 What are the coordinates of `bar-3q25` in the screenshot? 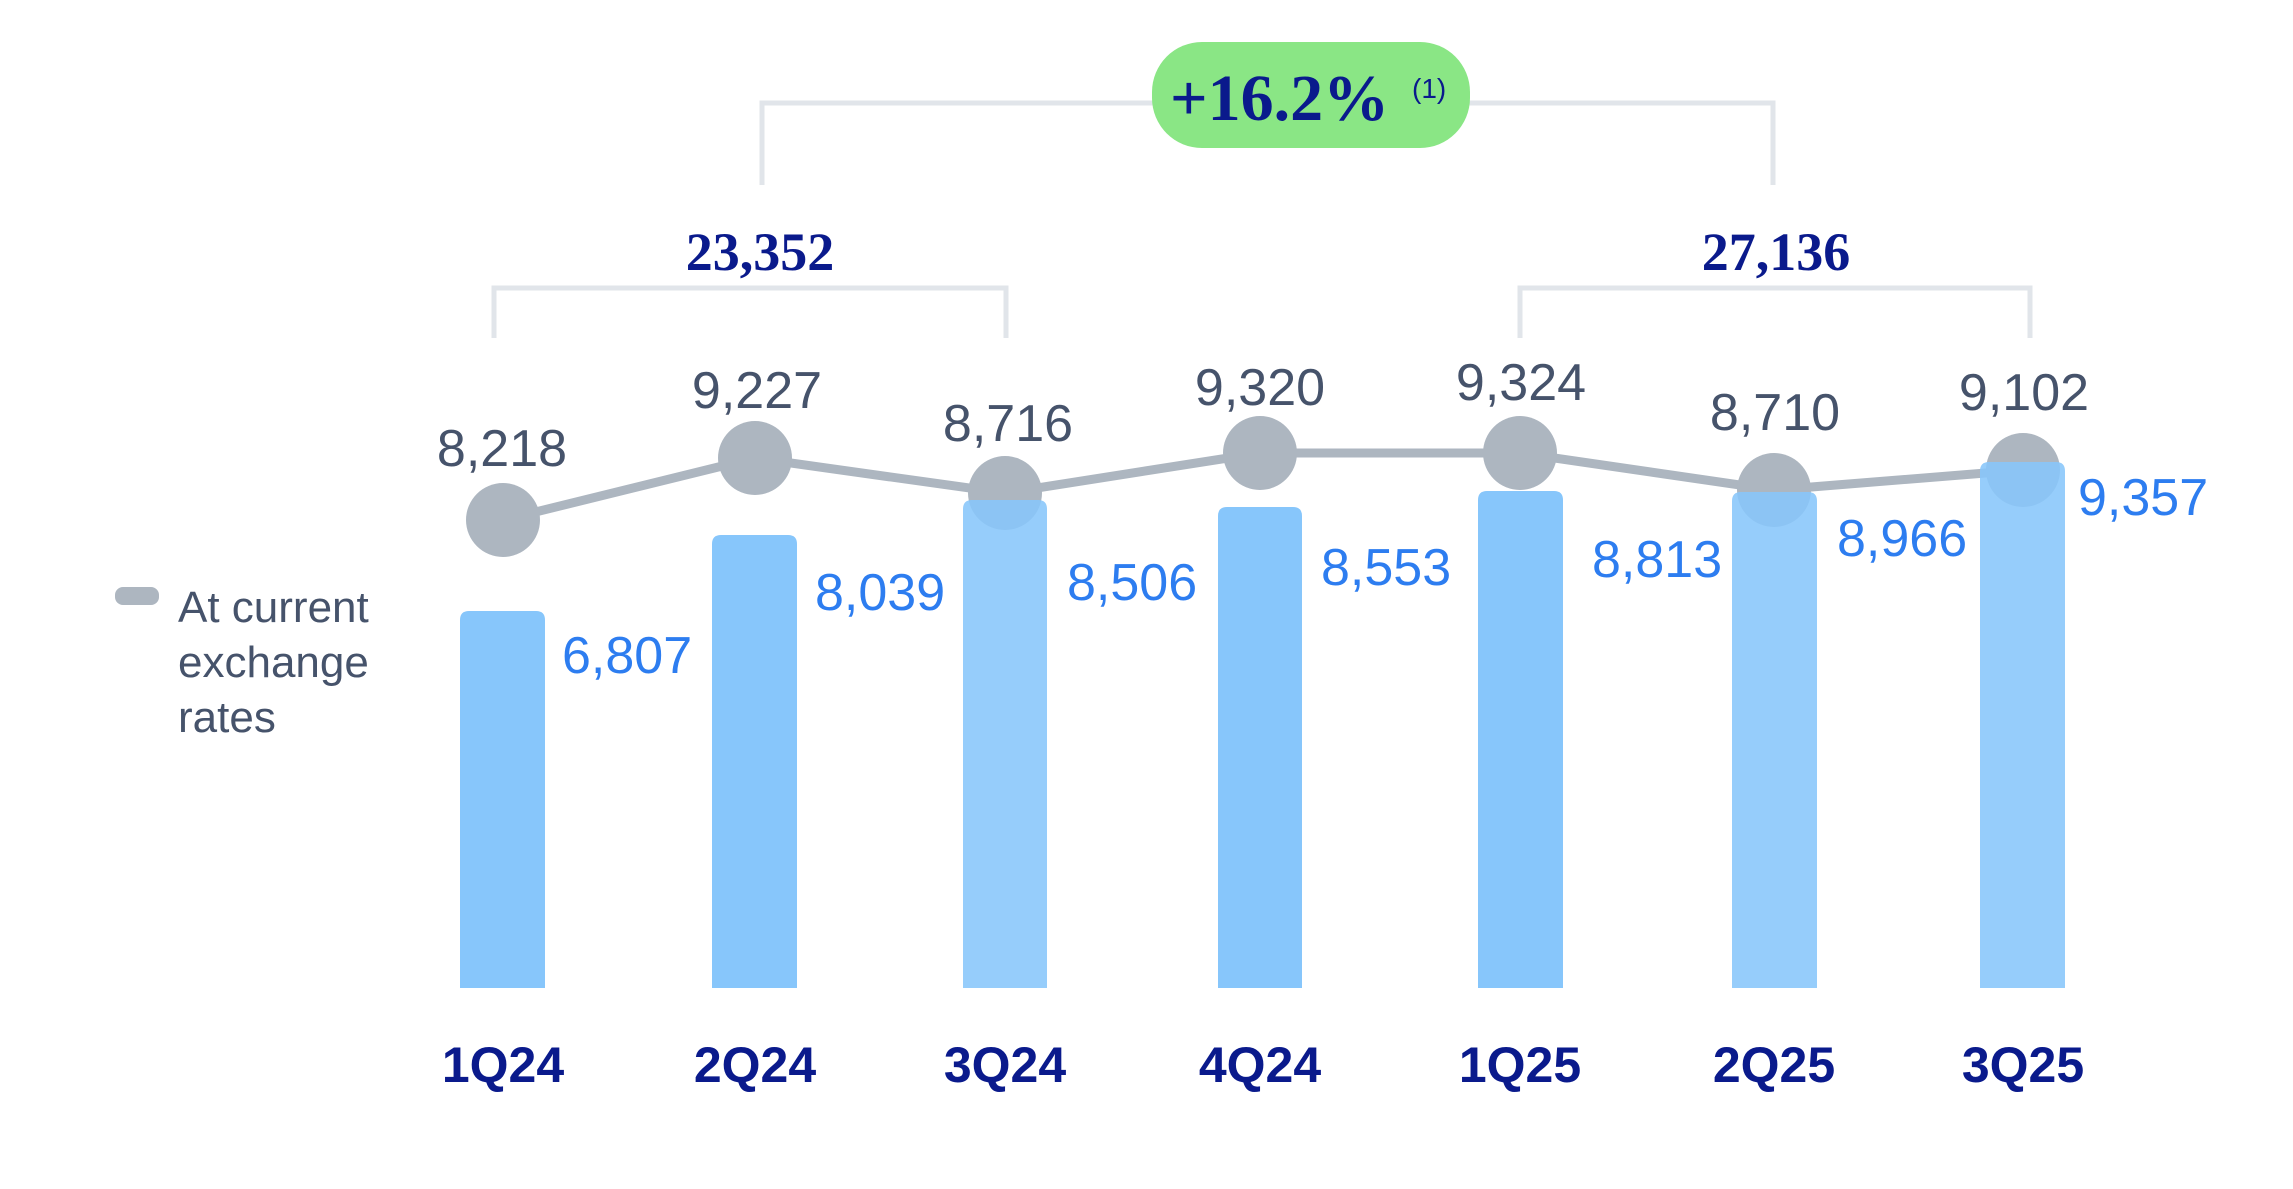 It's located at (2022, 725).